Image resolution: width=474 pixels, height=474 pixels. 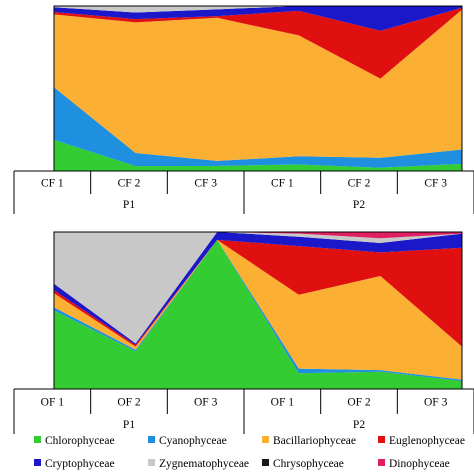 I want to click on top-area-cyanophyceae, so click(x=258, y=127).